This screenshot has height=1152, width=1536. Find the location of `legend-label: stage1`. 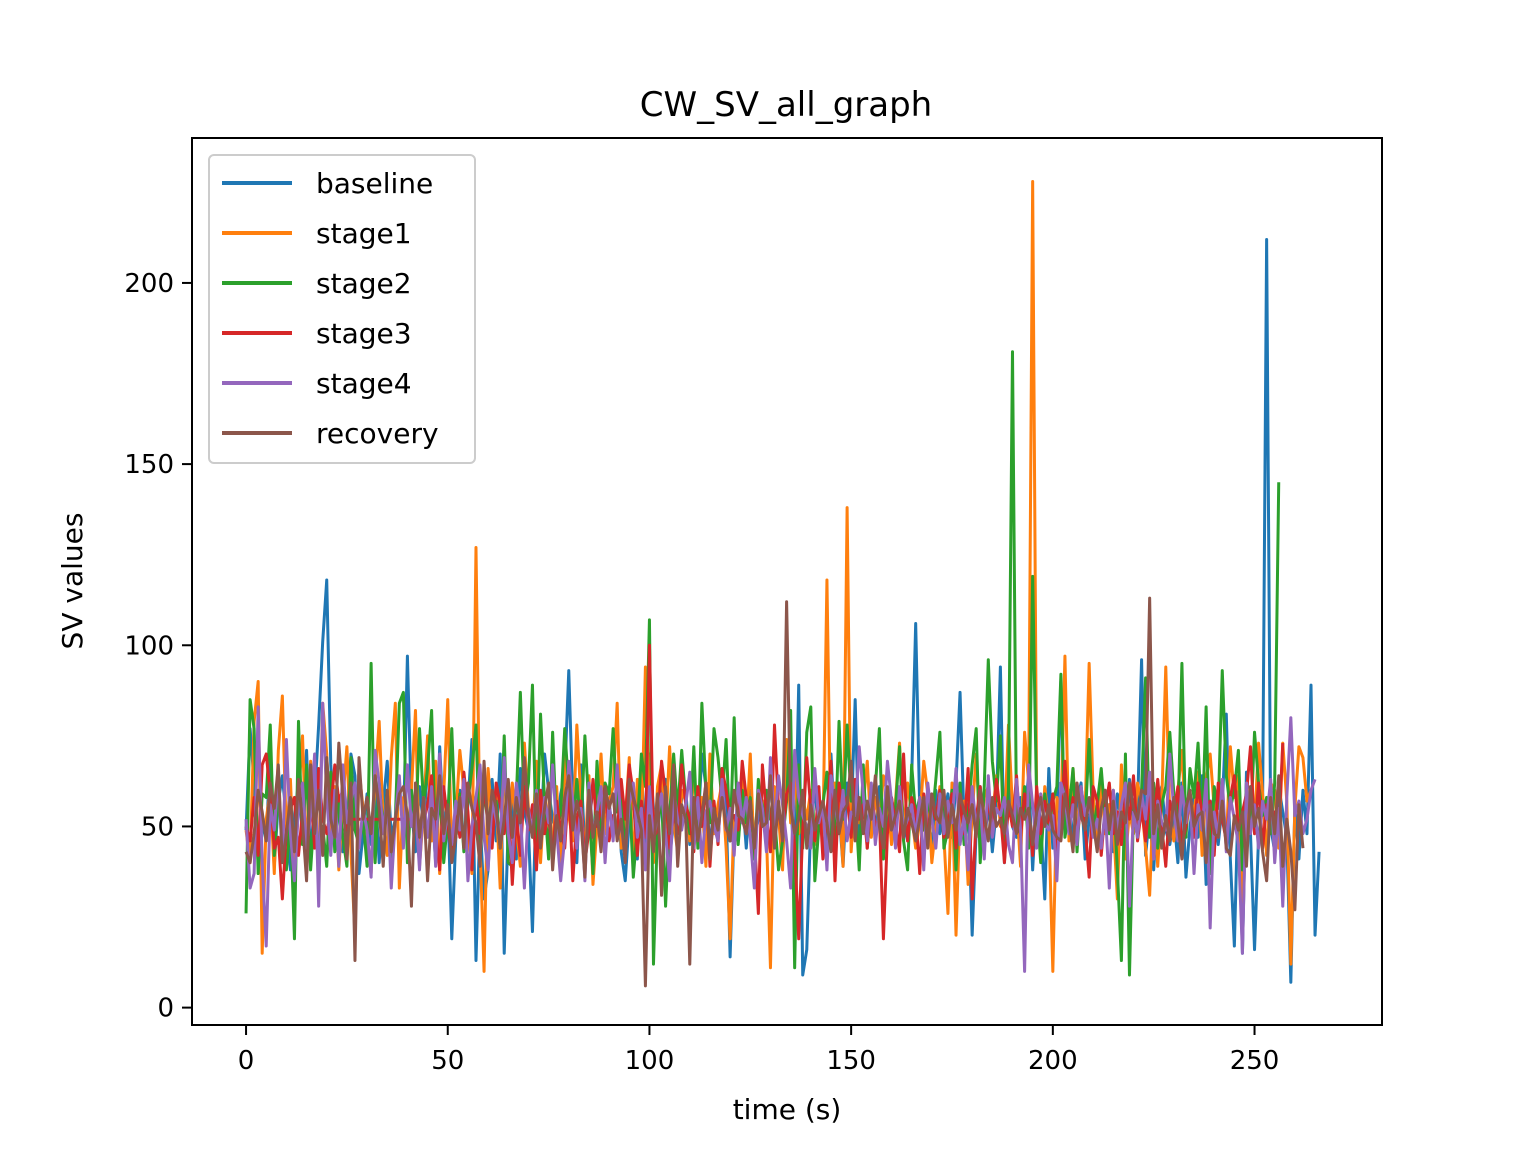

legend-label: stage1 is located at coordinates (364, 233).